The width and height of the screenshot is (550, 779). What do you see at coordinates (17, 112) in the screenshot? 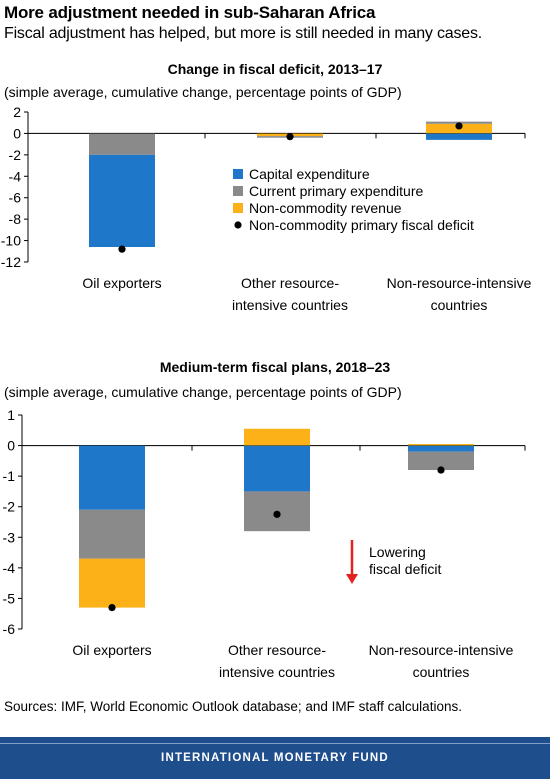
I see `chart1-y-tick-label: 2` at bounding box center [17, 112].